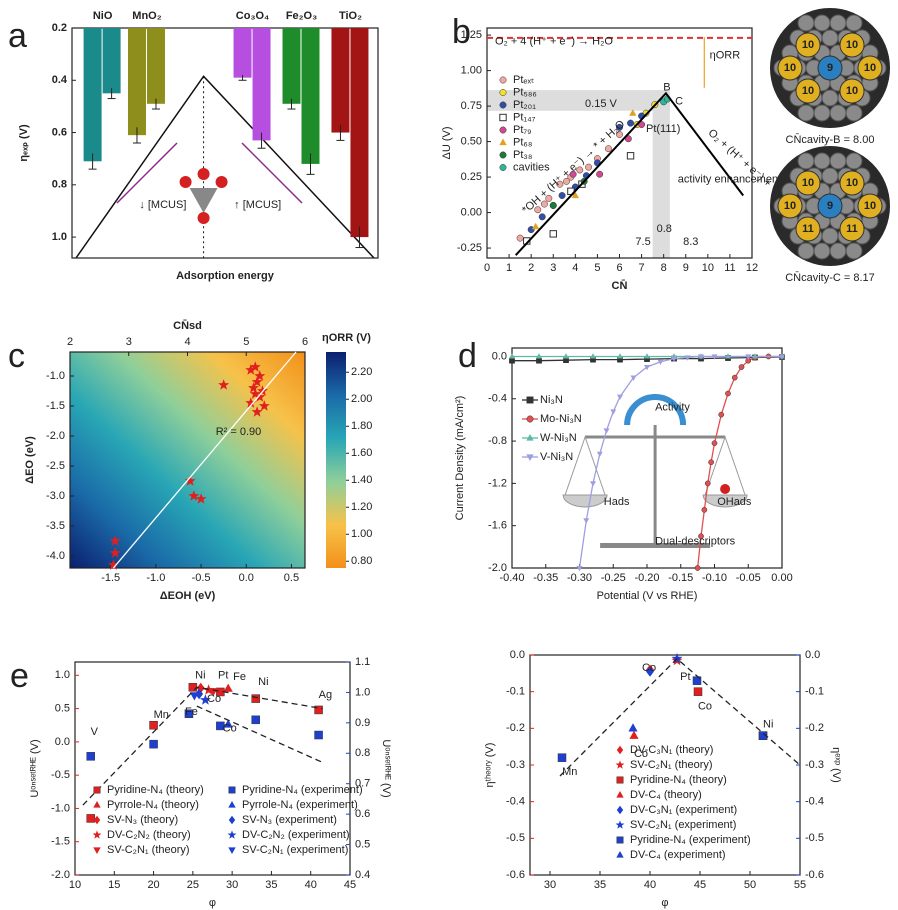  I want to click on legend-label: Pt₂₀₁, so click(524, 105).